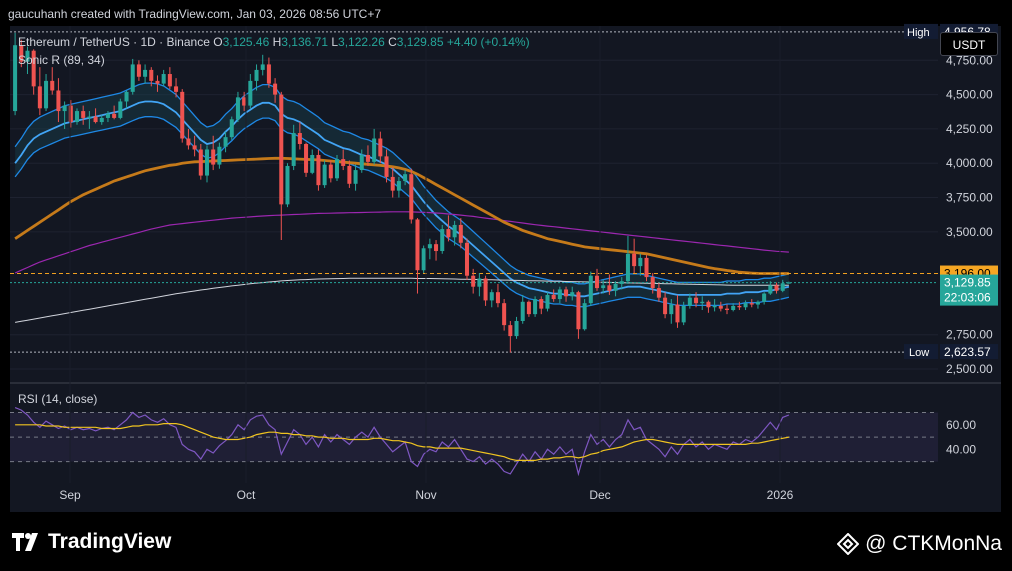  What do you see at coordinates (246, 495) in the screenshot?
I see `time-axis-label: Oct` at bounding box center [246, 495].